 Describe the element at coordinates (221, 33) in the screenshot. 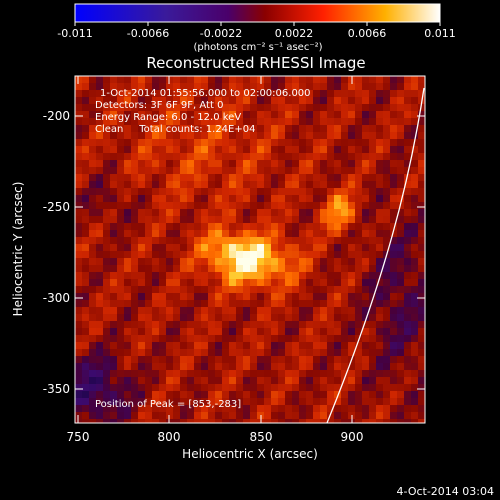

I see `colorbar-tick-label: -0.0022` at that location.